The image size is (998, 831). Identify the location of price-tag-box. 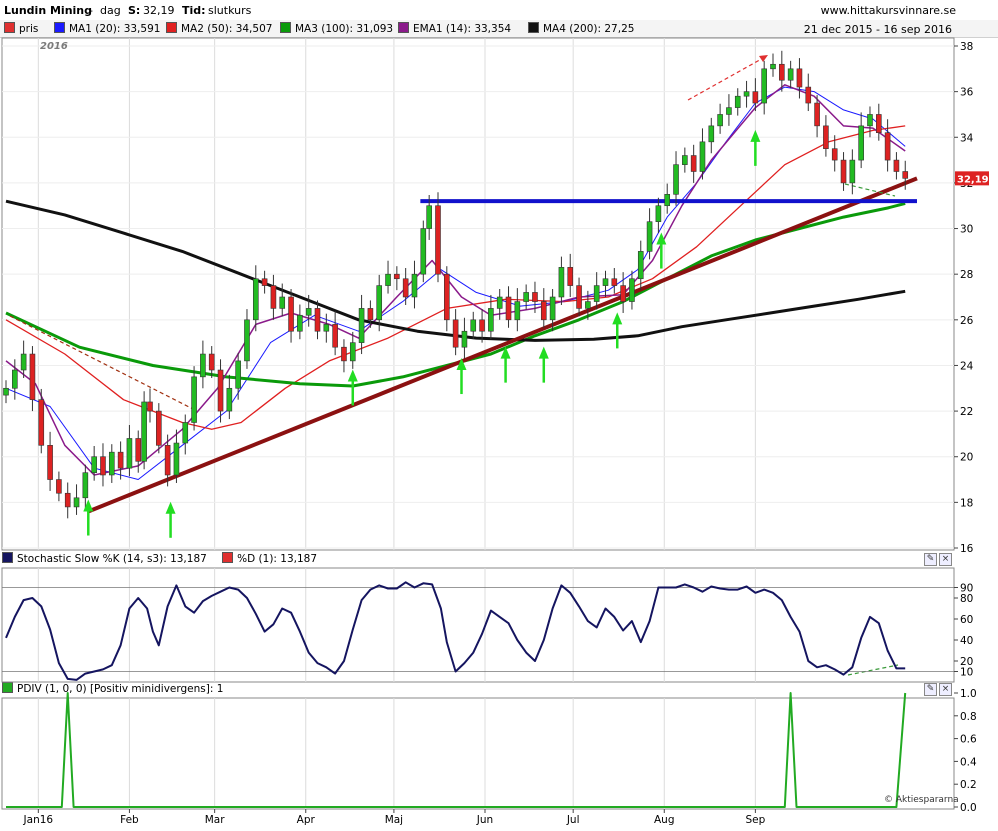
(972, 178).